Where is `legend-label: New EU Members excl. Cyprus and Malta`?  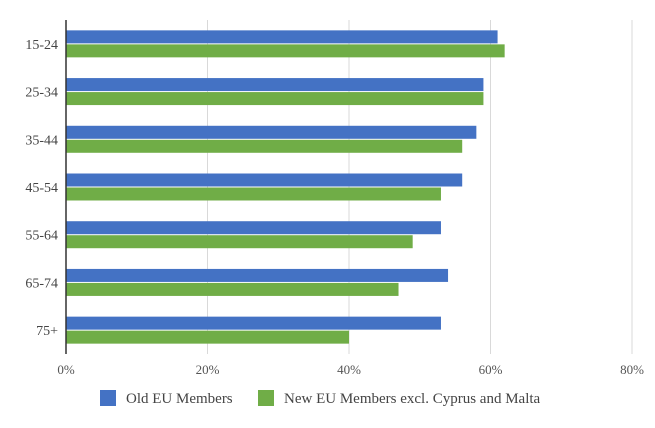 legend-label: New EU Members excl. Cyprus and Malta is located at coordinates (412, 399).